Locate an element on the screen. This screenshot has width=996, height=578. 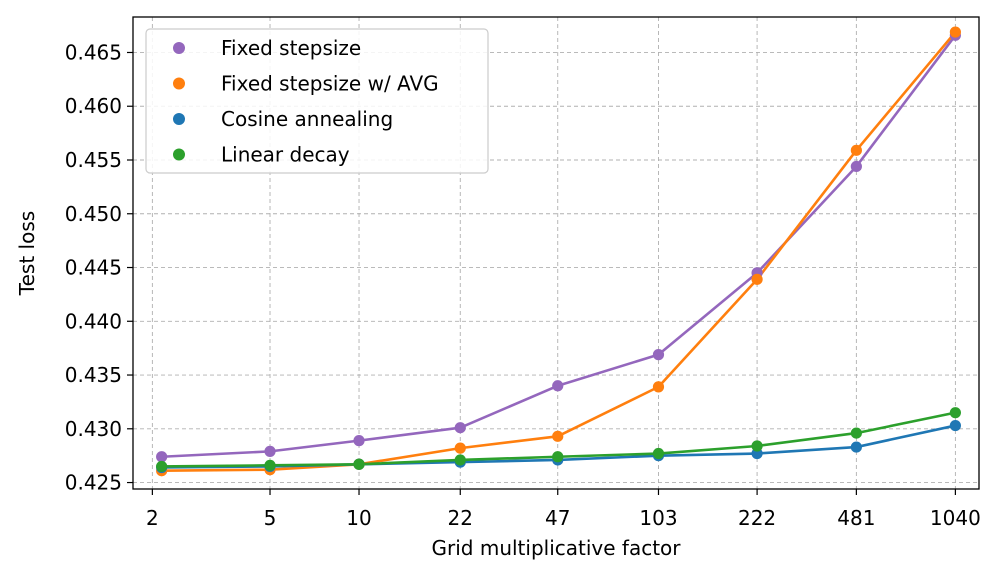
legend-label: Fixed stepsize is located at coordinates (291, 48).